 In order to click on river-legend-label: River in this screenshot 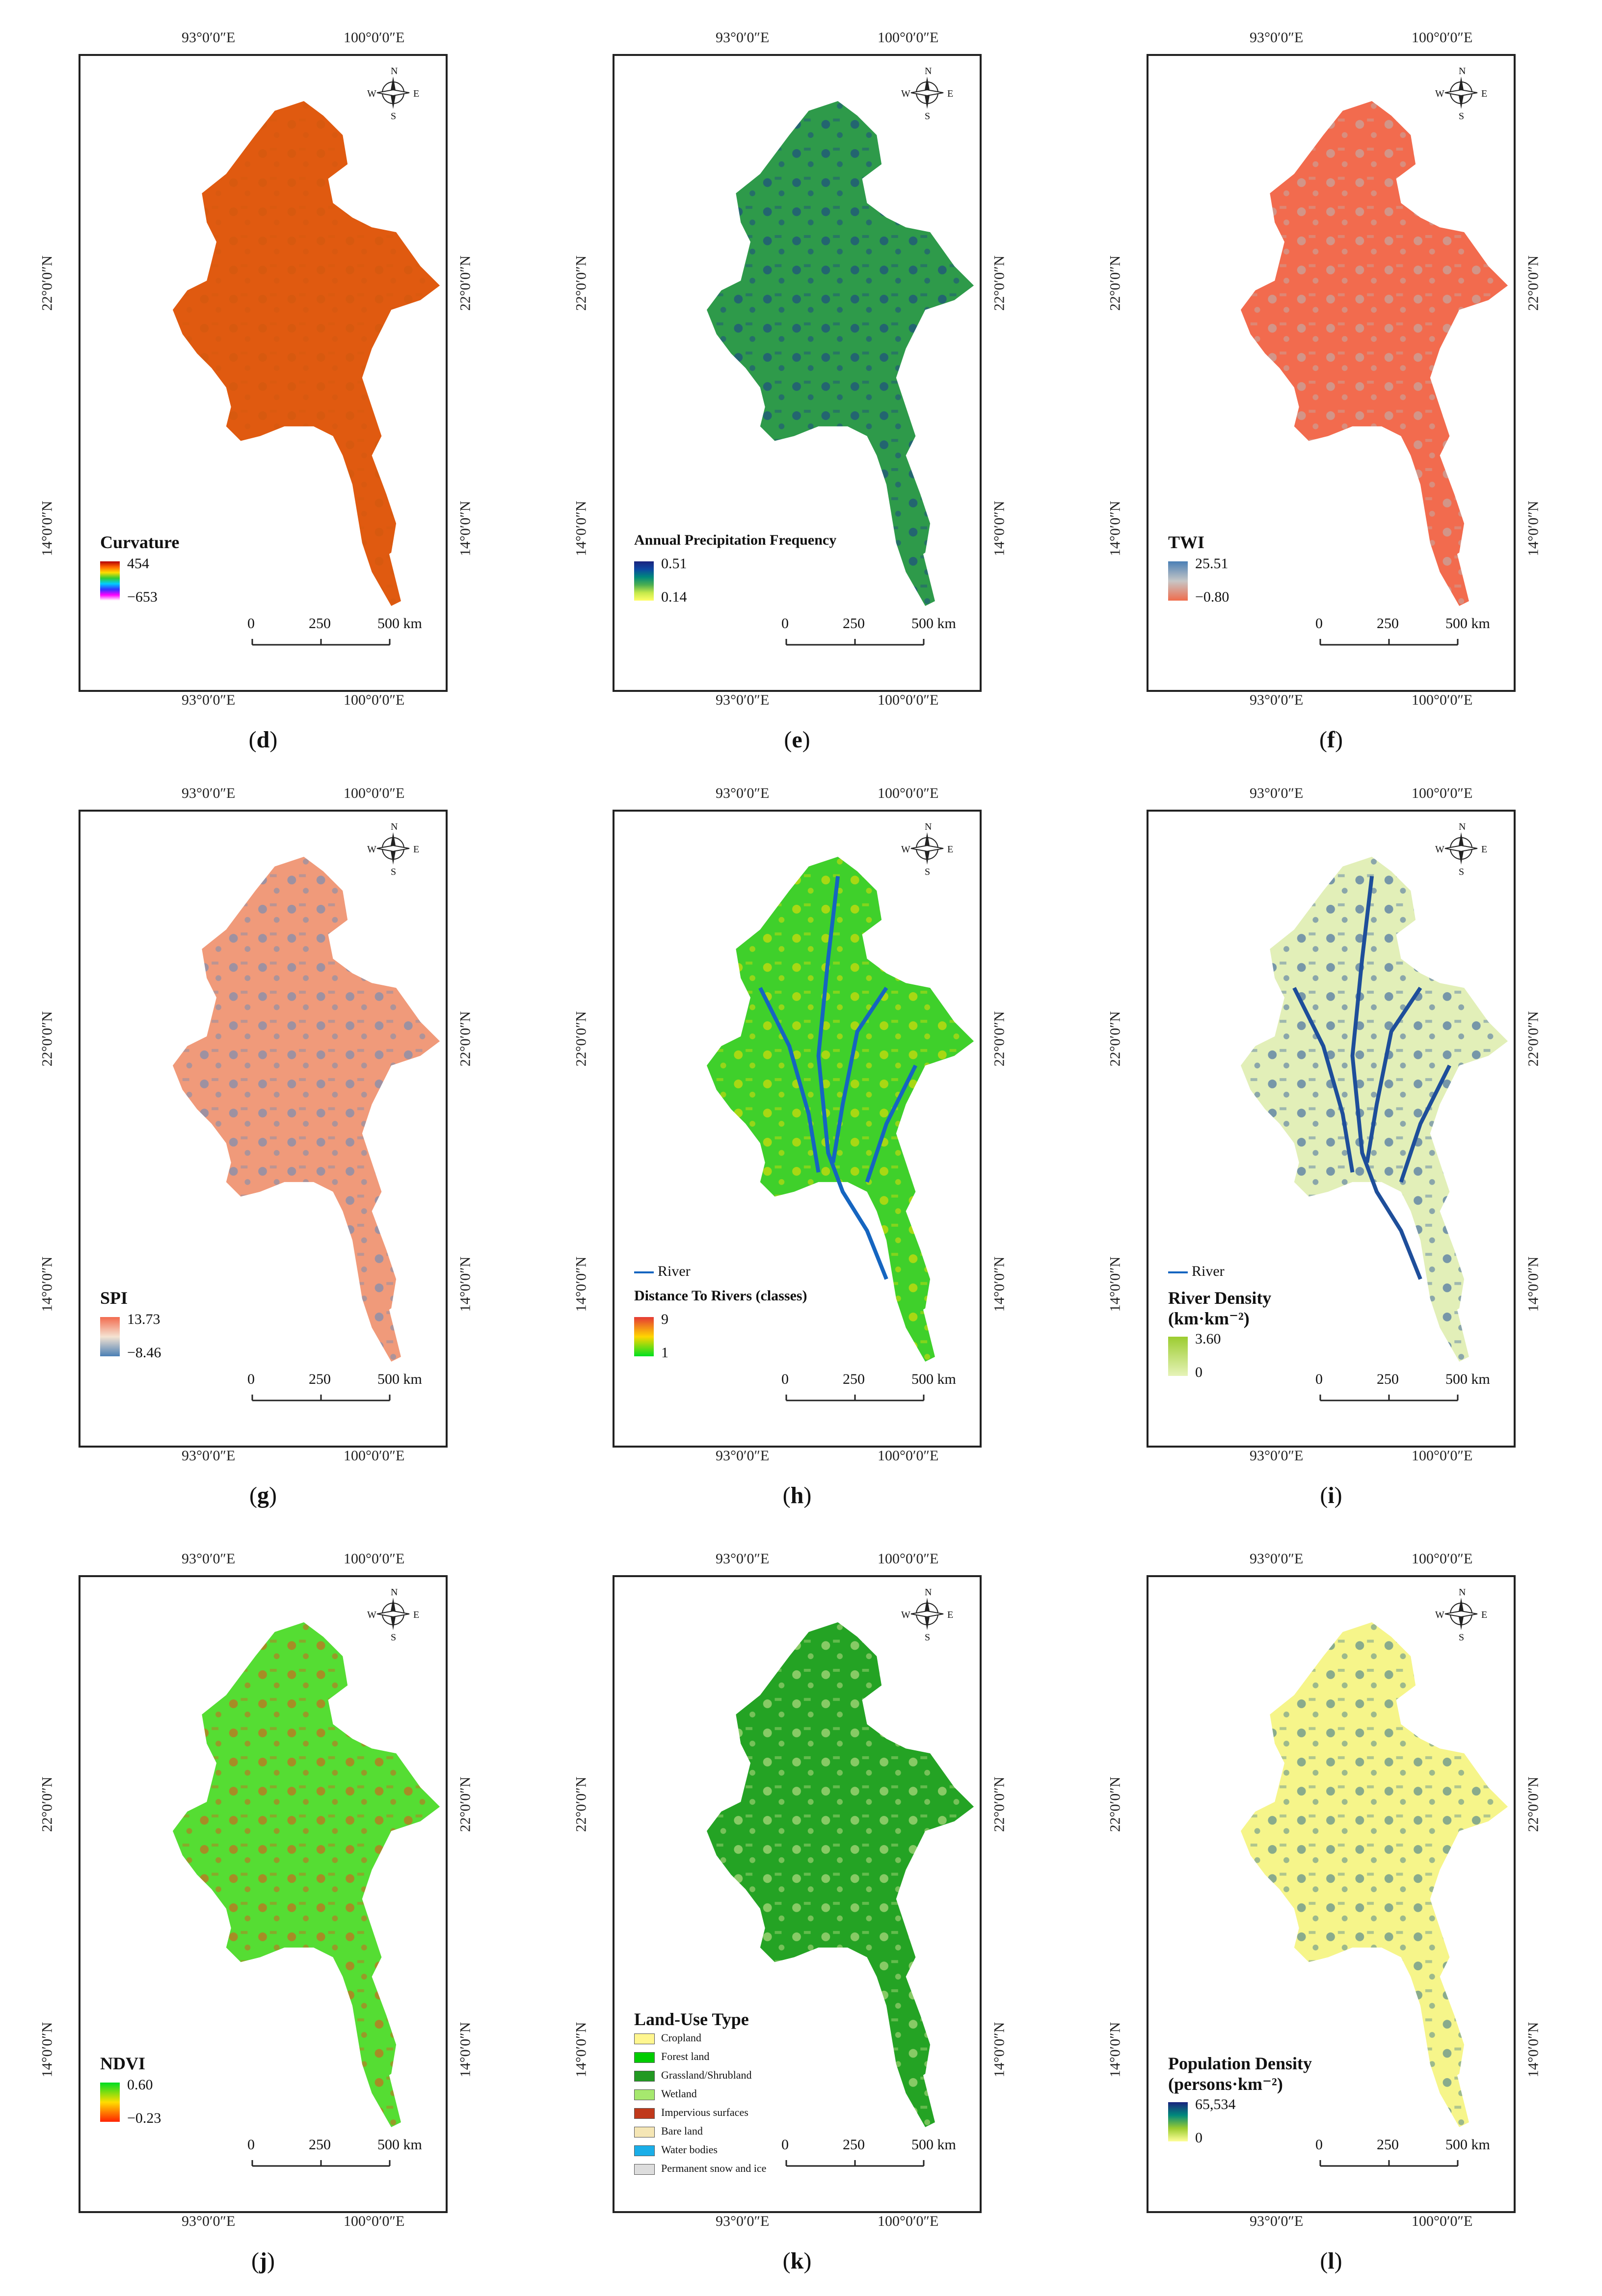, I will do `click(1208, 1271)`.